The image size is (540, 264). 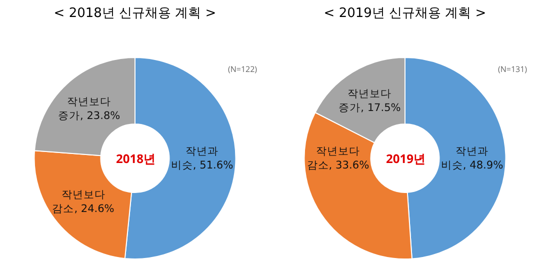 What do you see at coordinates (472, 159) in the screenshot?
I see `slice-label: 작년과 비슷, 48.9%` at bounding box center [472, 159].